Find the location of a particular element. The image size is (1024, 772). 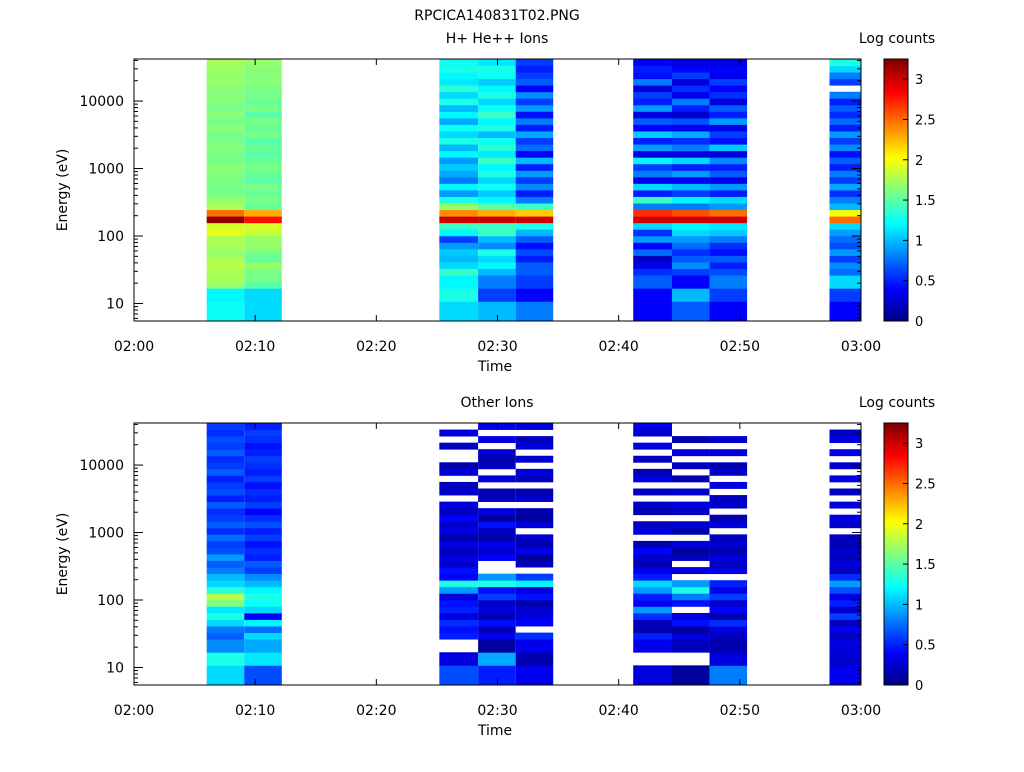

y-tick-label: 10000 is located at coordinates (101, 466).